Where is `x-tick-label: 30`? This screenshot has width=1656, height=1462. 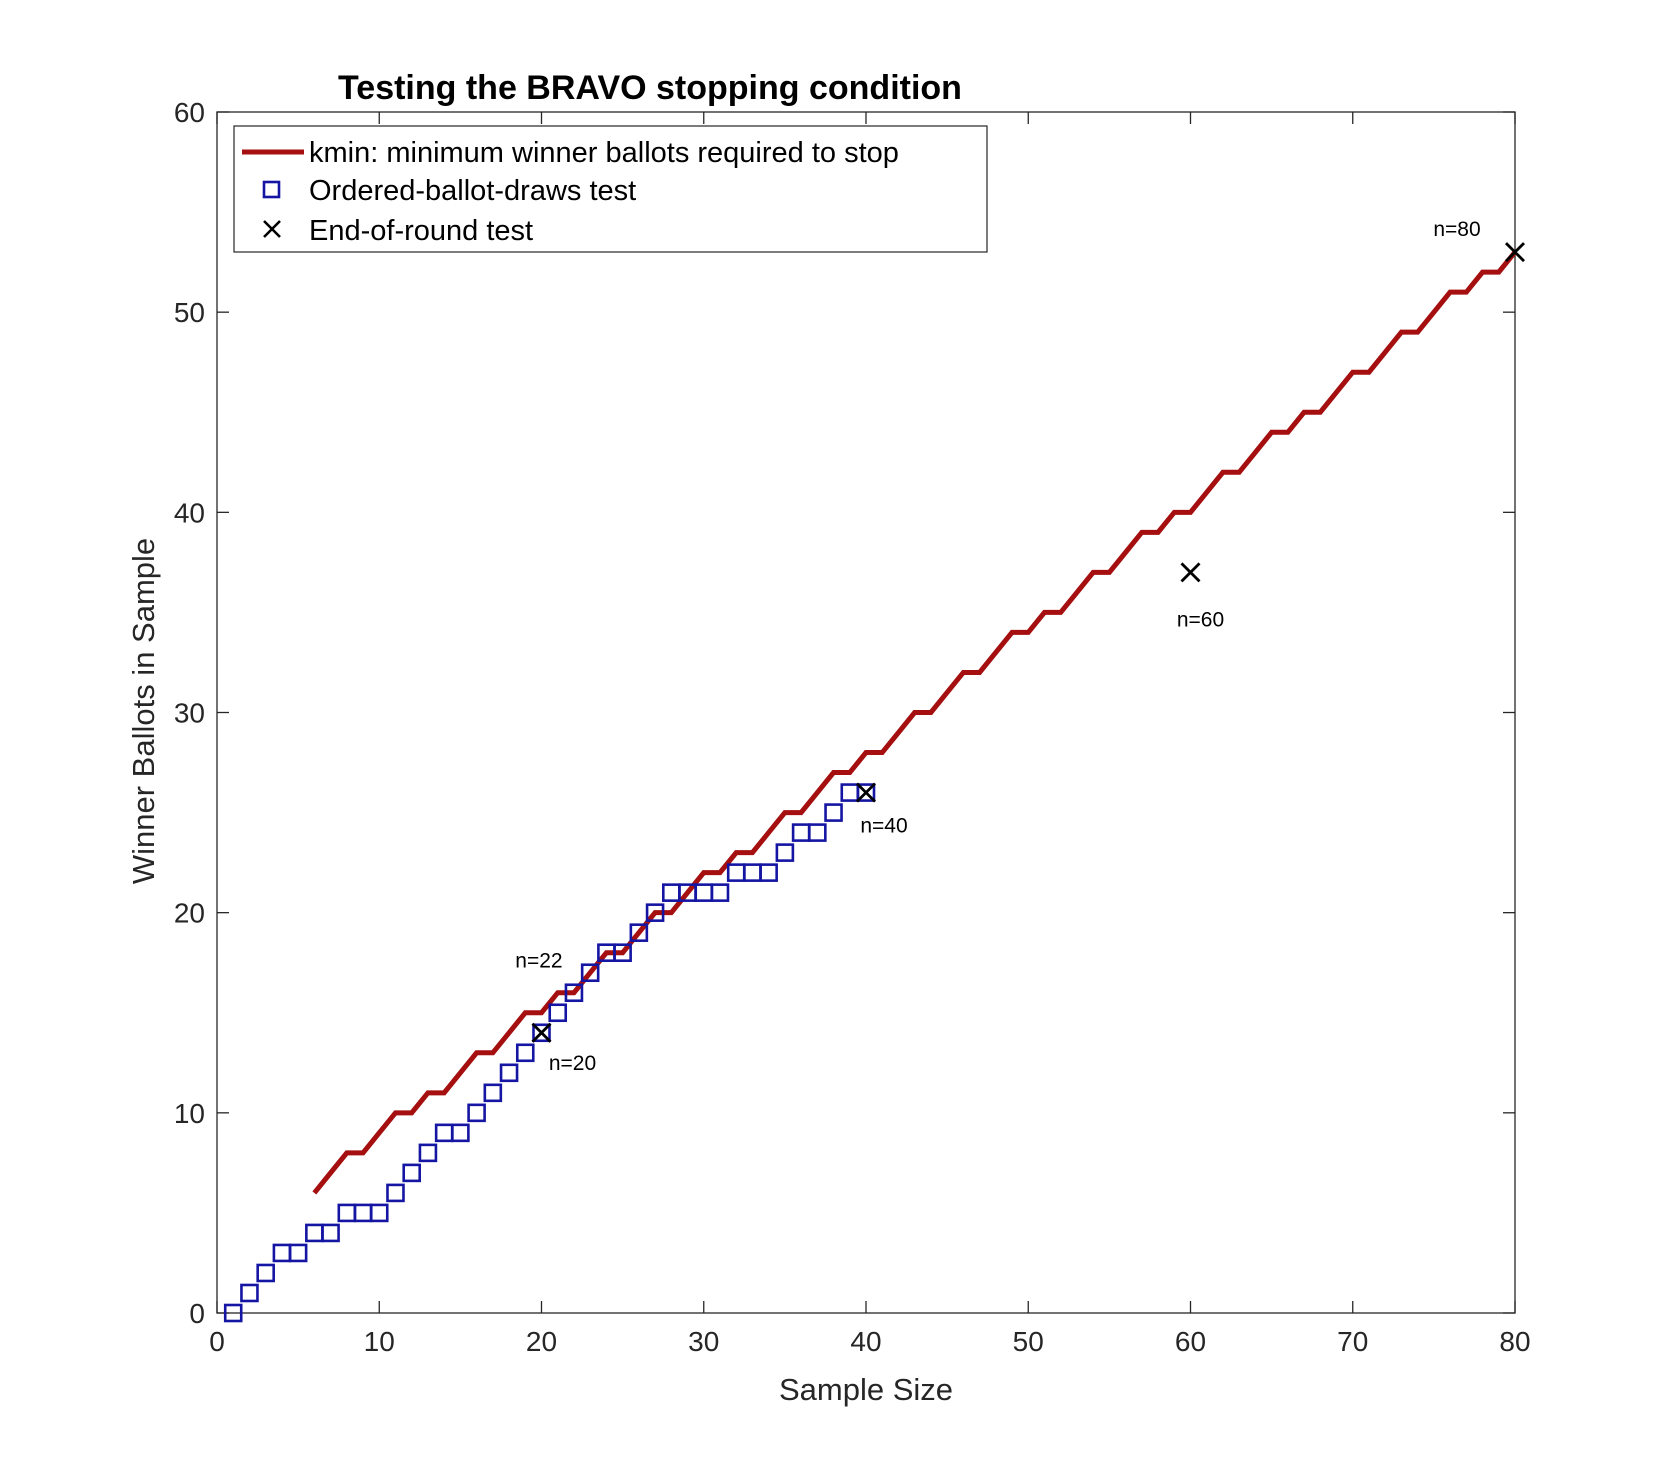
x-tick-label: 30 is located at coordinates (703, 1341).